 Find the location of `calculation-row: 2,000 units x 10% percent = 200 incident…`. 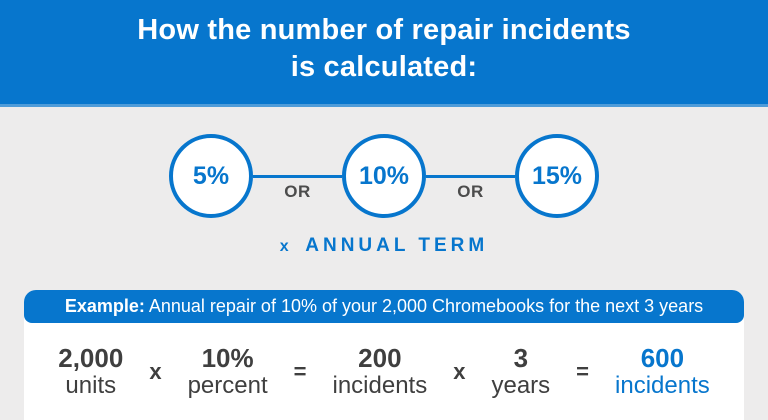

calculation-row: 2,000 units x 10% percent = 200 incident… is located at coordinates (384, 372).